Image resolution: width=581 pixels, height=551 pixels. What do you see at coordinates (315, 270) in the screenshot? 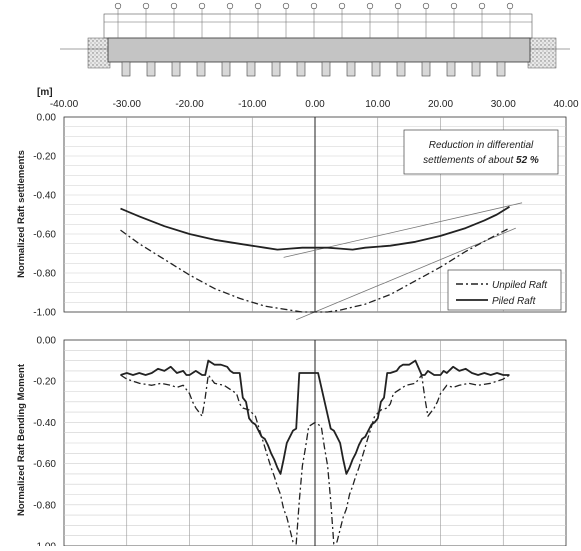
I see `series-line-unpiled-raft` at bounding box center [315, 270].